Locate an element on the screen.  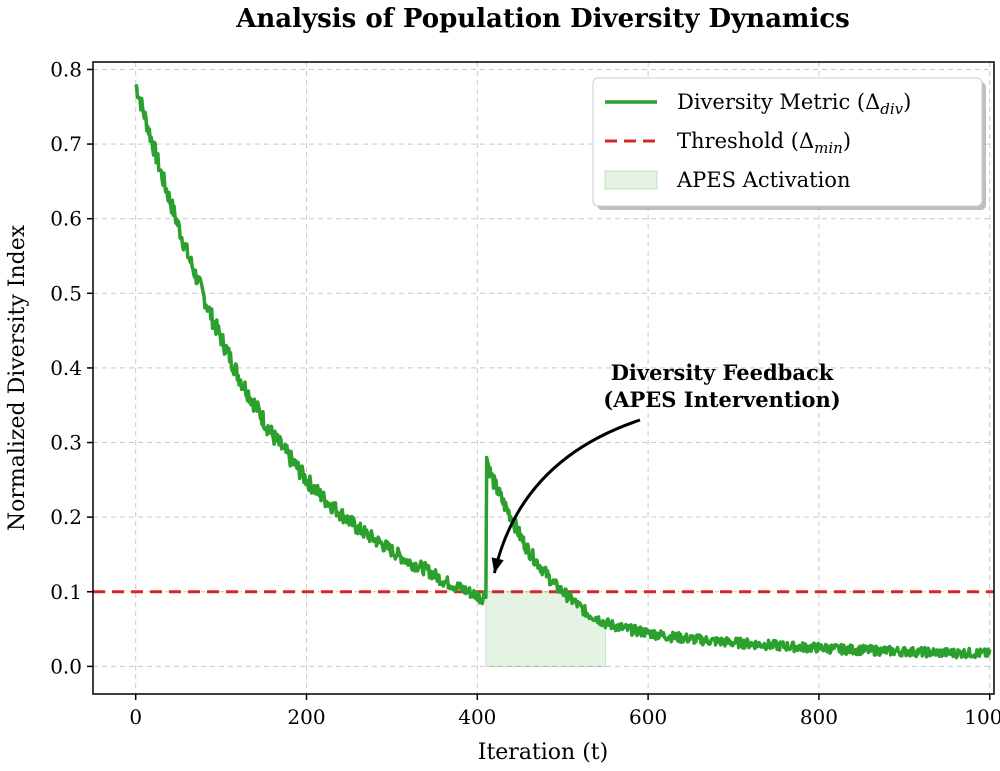
y-tick-label: 0.7 is located at coordinates (66, 144).